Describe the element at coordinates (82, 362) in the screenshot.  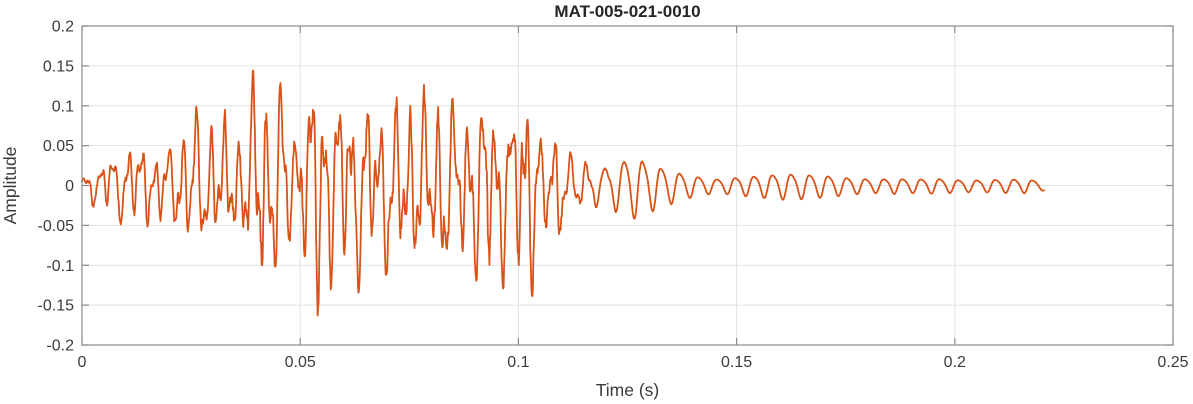
I see `x-tick-label: 0` at that location.